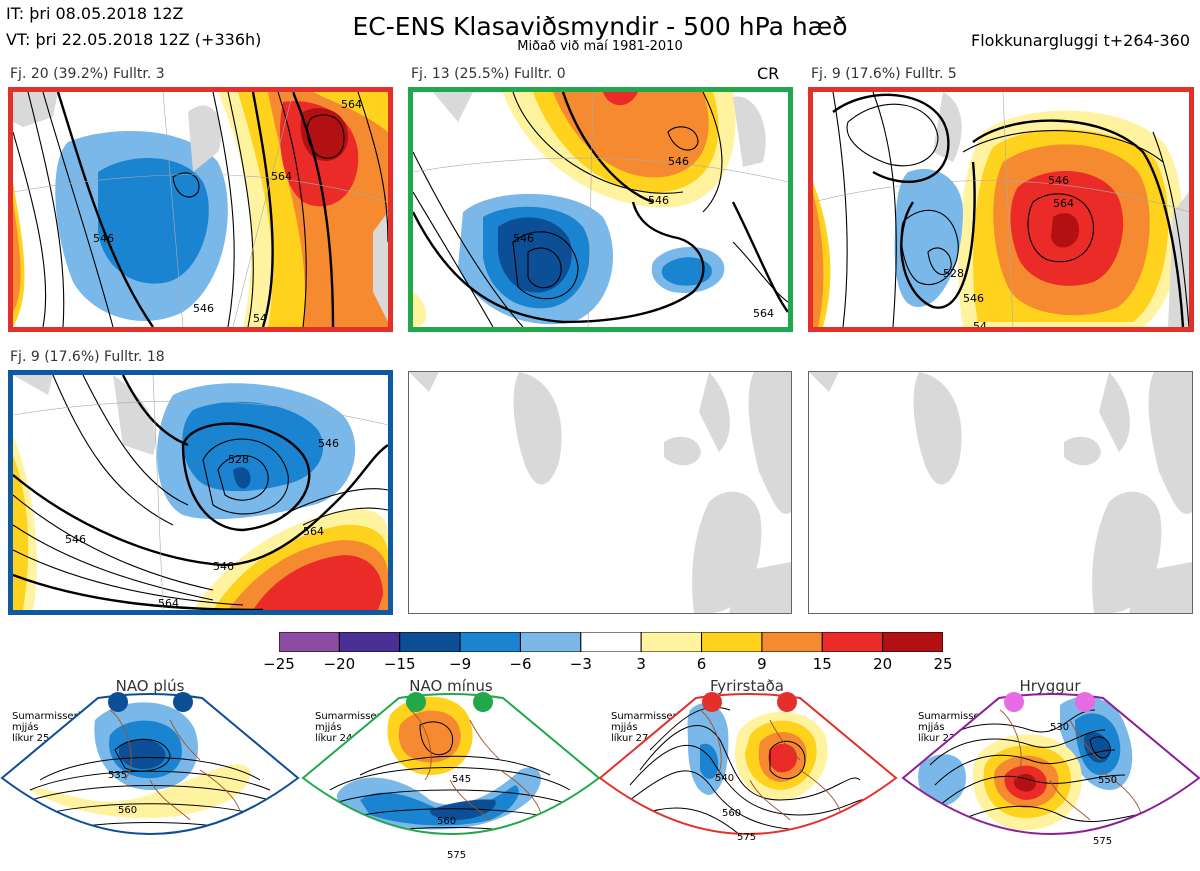  I want to click on colorbar-tick-label: 20, so click(883, 664).